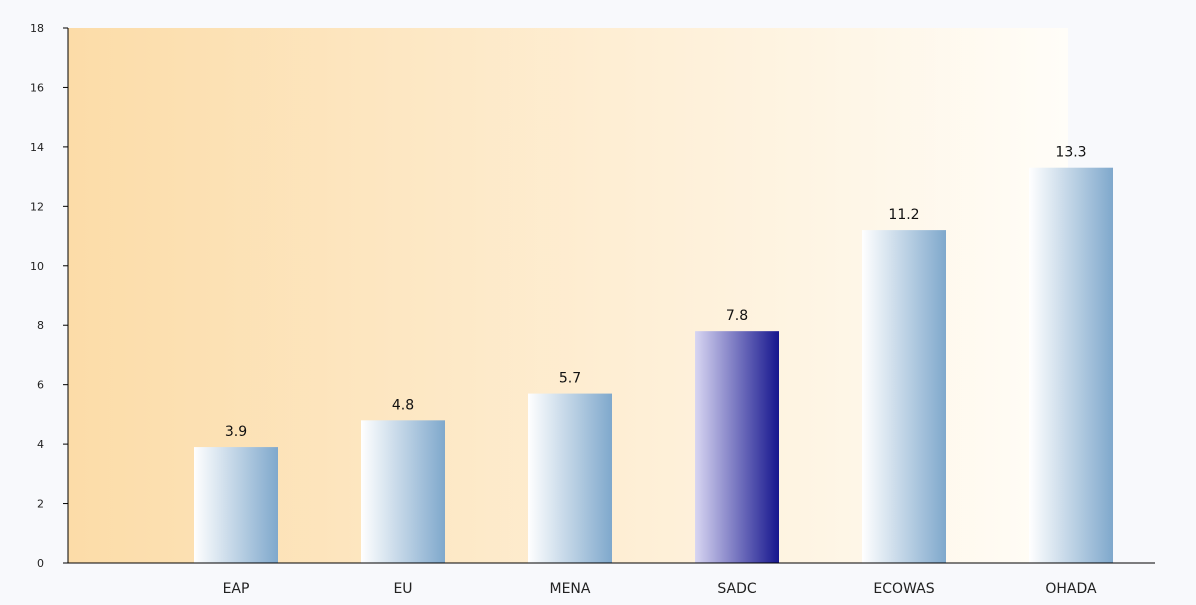 The height and width of the screenshot is (605, 1196). What do you see at coordinates (40, 504) in the screenshot?
I see `y-tick-label: 2` at bounding box center [40, 504].